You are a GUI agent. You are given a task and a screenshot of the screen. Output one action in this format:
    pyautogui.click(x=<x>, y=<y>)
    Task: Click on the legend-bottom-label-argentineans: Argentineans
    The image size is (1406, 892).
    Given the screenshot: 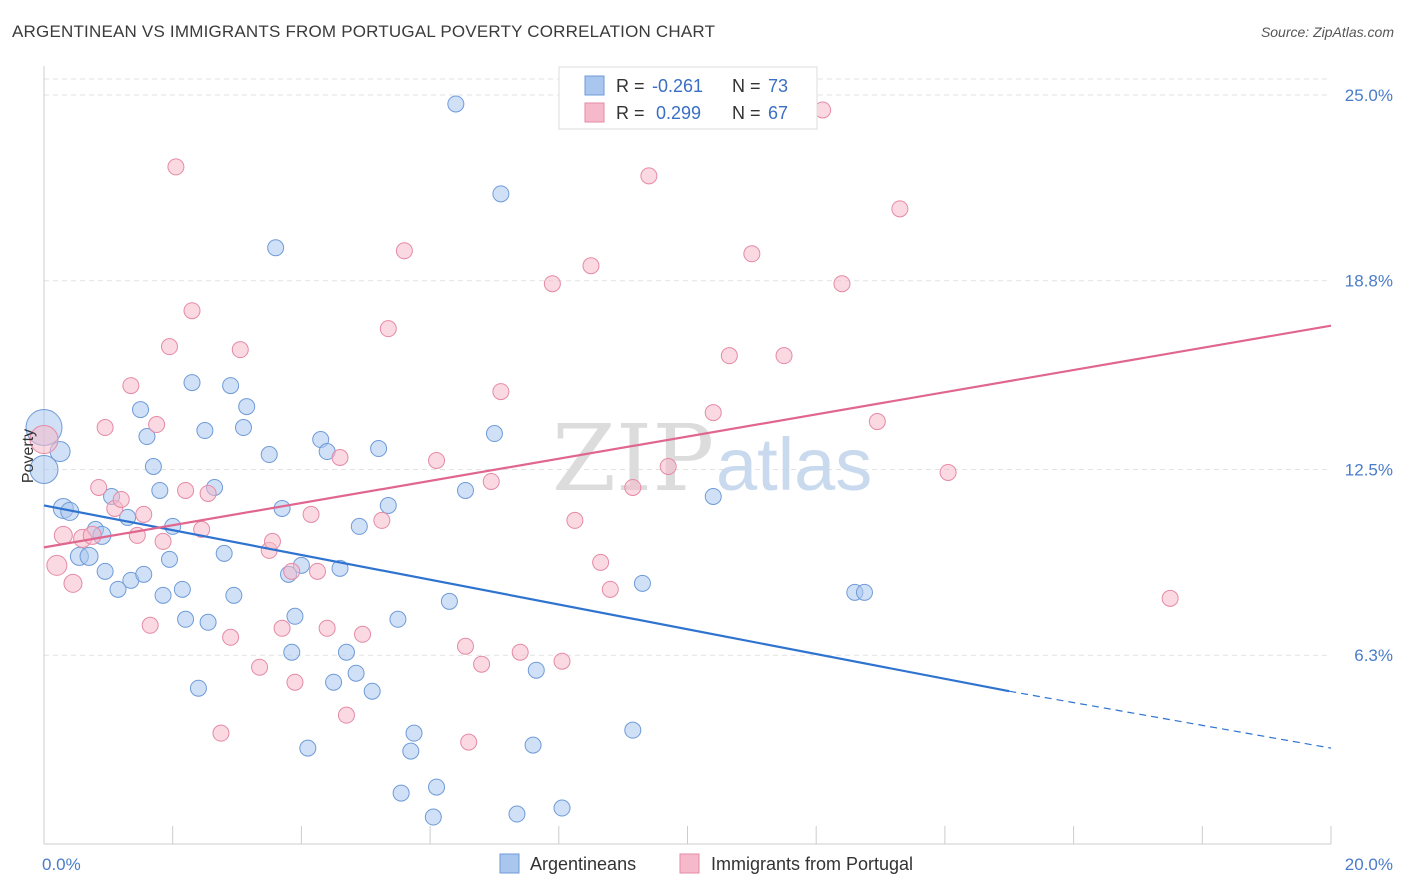 What is the action you would take?
    pyautogui.click(x=583, y=864)
    